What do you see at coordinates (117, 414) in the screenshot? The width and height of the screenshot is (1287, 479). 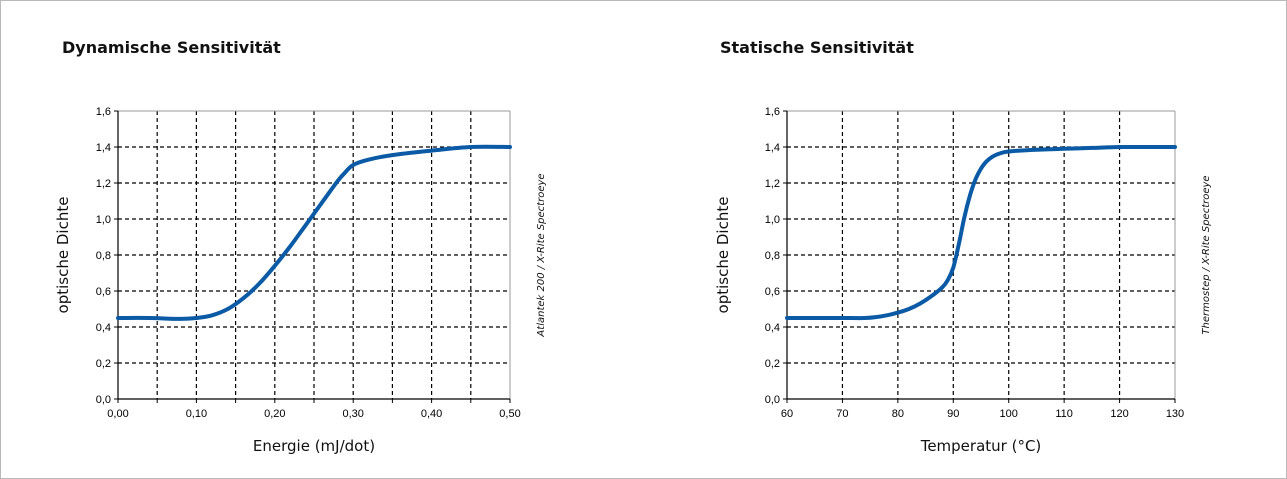 I see `x-tick-label: 0,00` at bounding box center [117, 414].